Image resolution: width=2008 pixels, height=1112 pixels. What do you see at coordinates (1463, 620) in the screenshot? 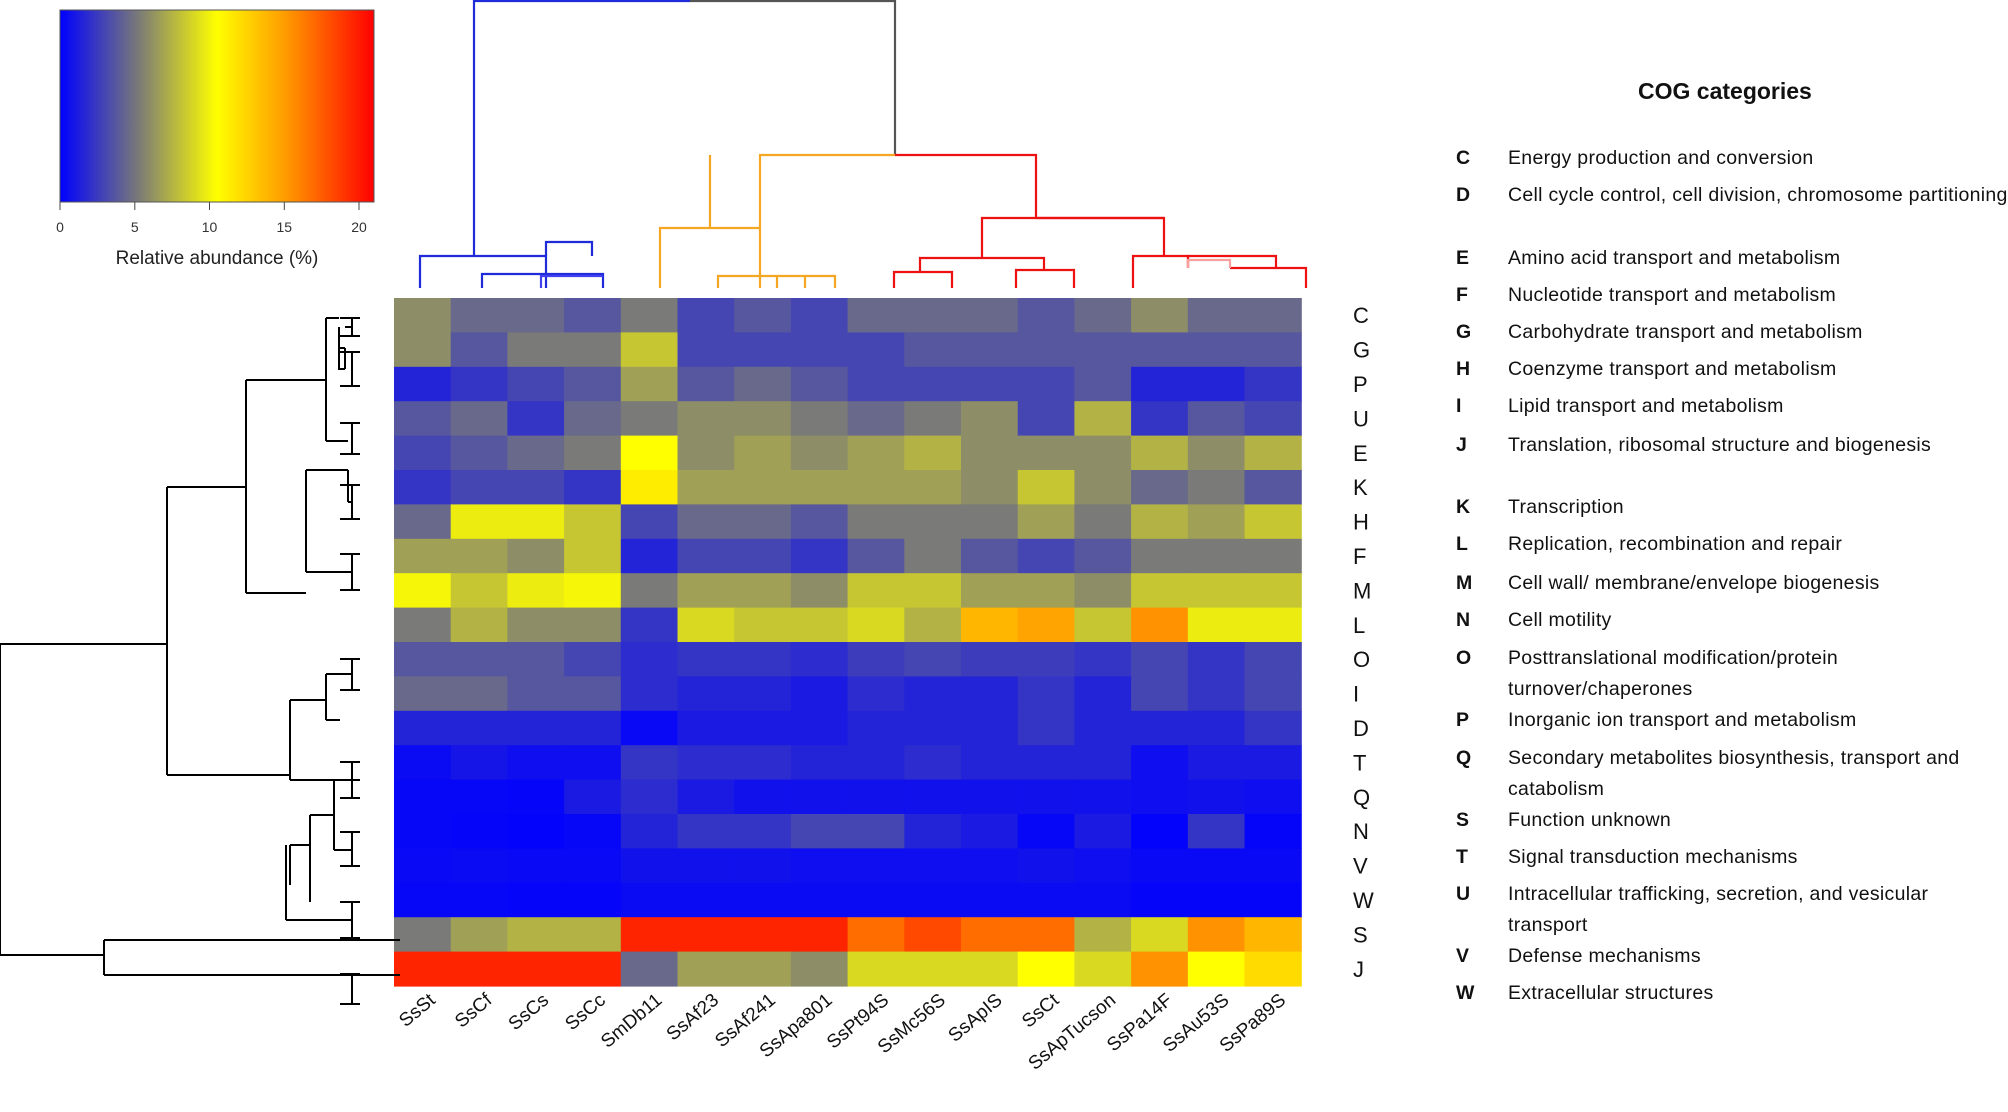
I see `legend-code: N` at bounding box center [1463, 620].